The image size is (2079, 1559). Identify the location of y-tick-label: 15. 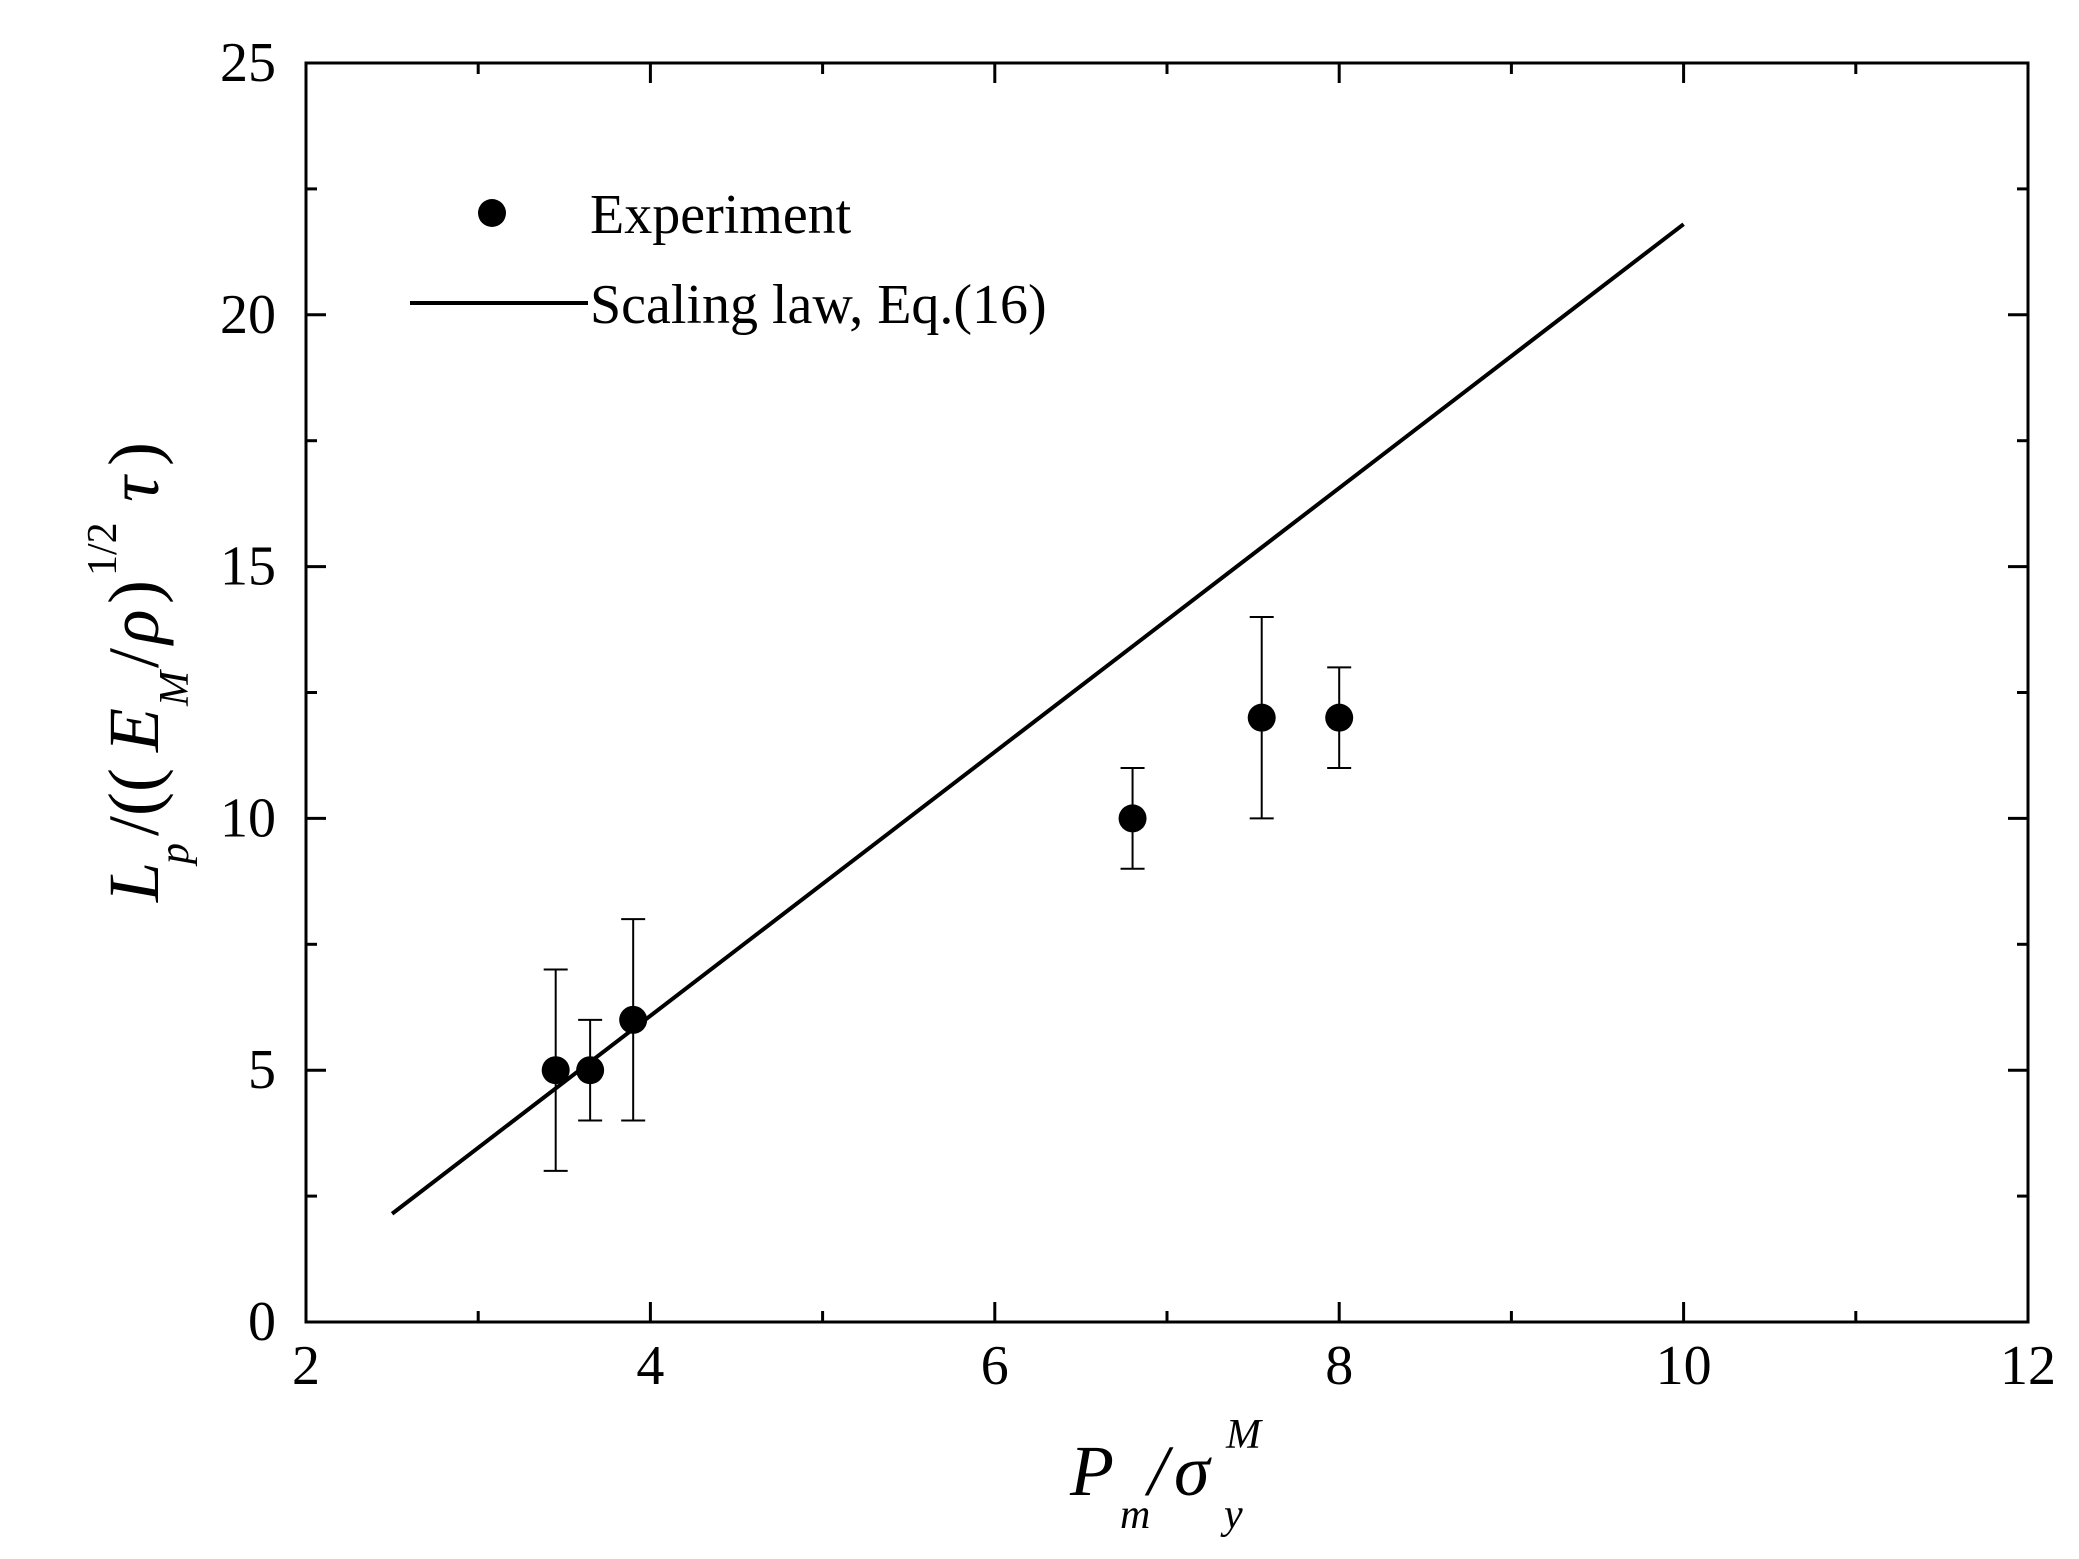
(248, 567).